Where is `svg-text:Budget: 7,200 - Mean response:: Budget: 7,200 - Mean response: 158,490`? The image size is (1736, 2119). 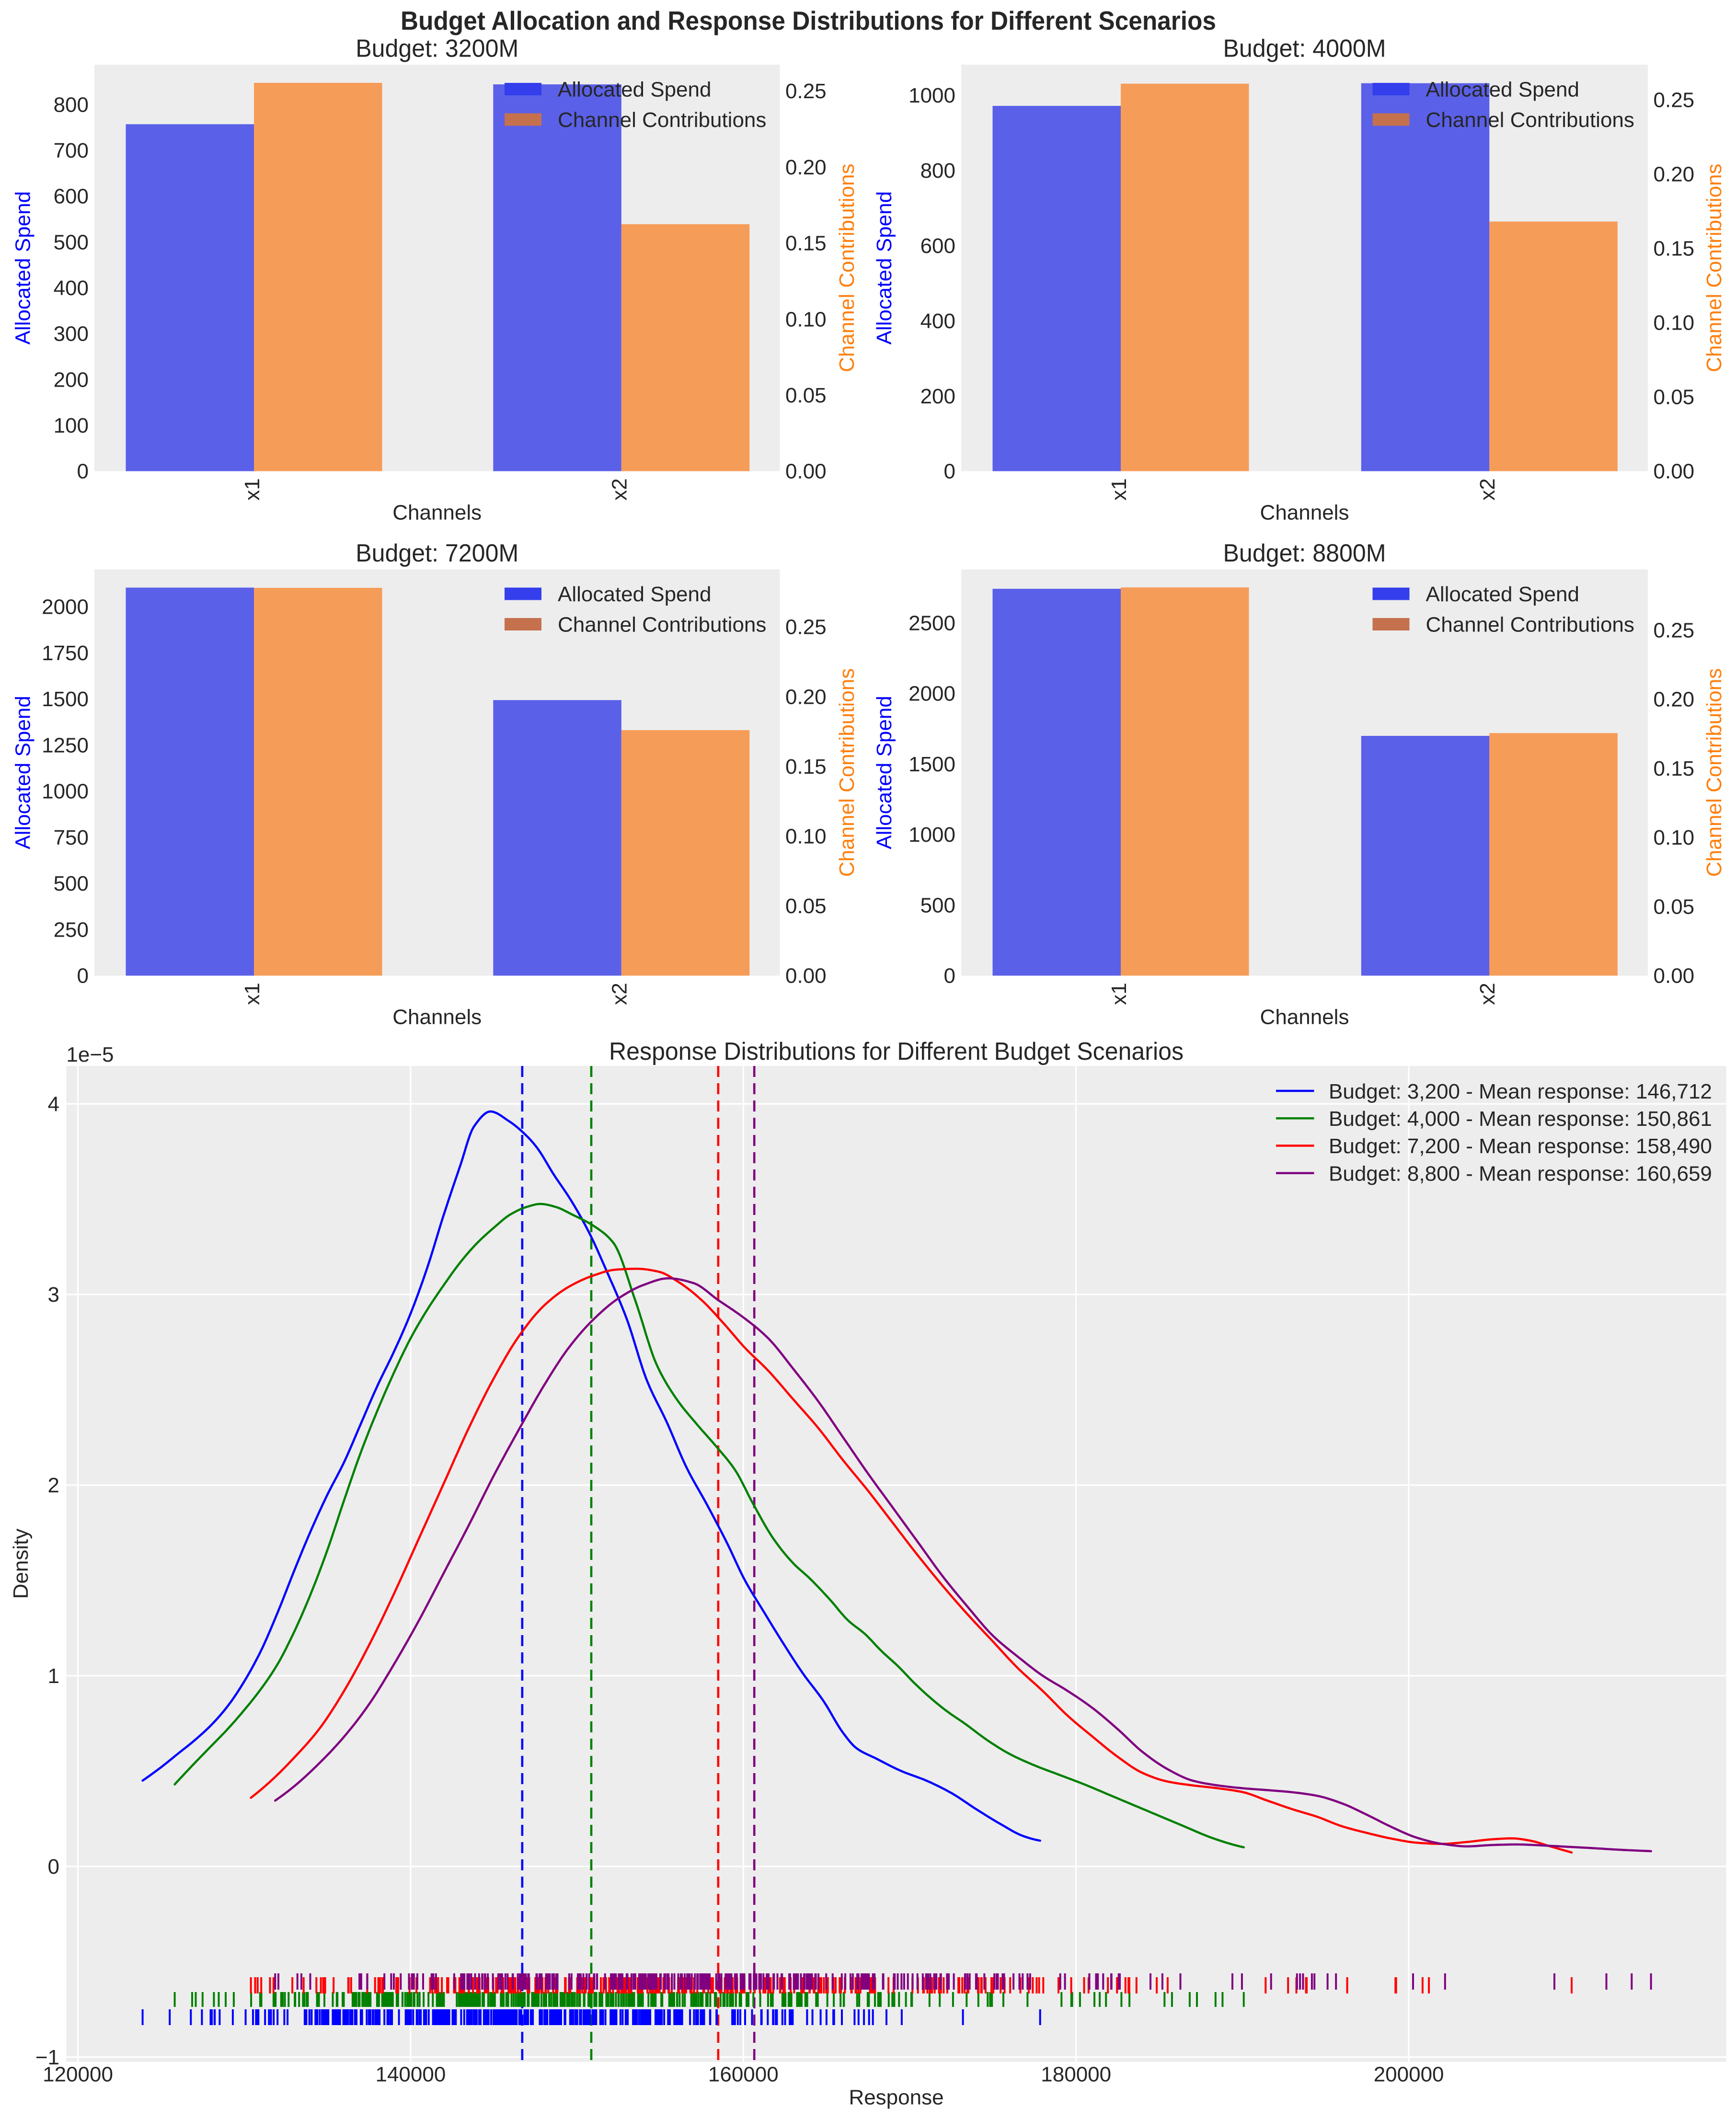 svg-text:Budget: 7,200 - Mean response:: Budget: 7,200 - Mean response: 158,490 is located at coordinates (1521, 1146).